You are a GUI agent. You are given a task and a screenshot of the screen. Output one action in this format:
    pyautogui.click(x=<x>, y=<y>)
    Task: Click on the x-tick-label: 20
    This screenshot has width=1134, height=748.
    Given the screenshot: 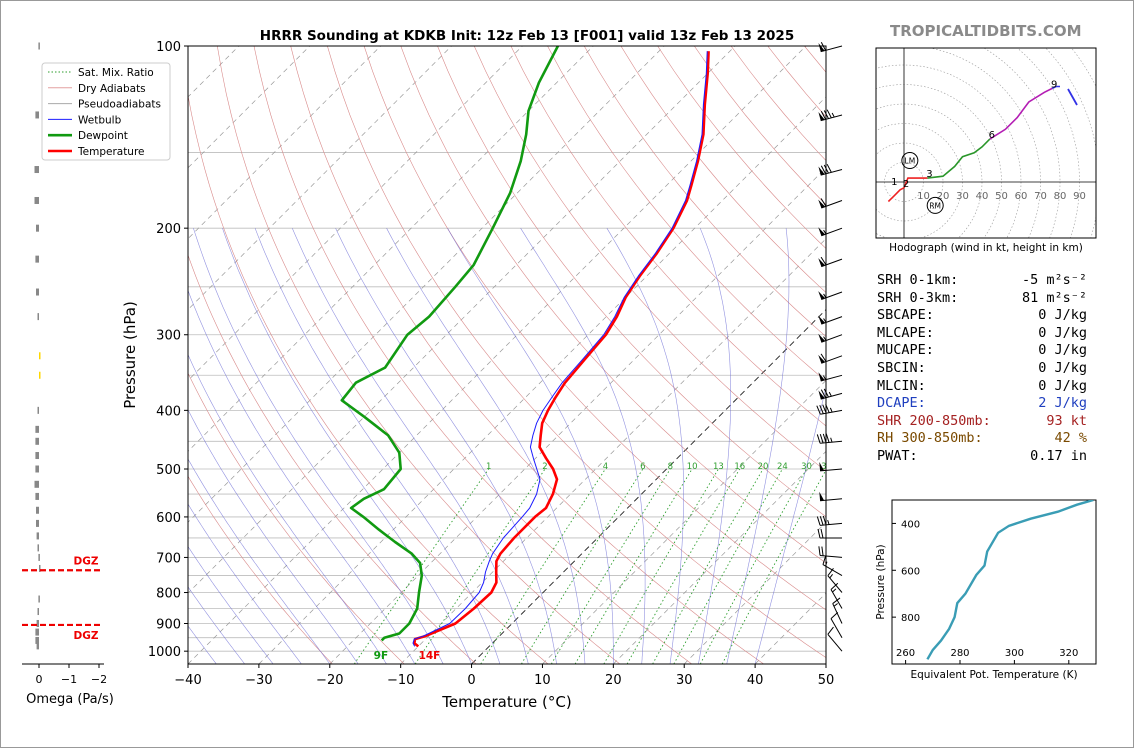 What is the action you would take?
    pyautogui.click(x=613, y=680)
    